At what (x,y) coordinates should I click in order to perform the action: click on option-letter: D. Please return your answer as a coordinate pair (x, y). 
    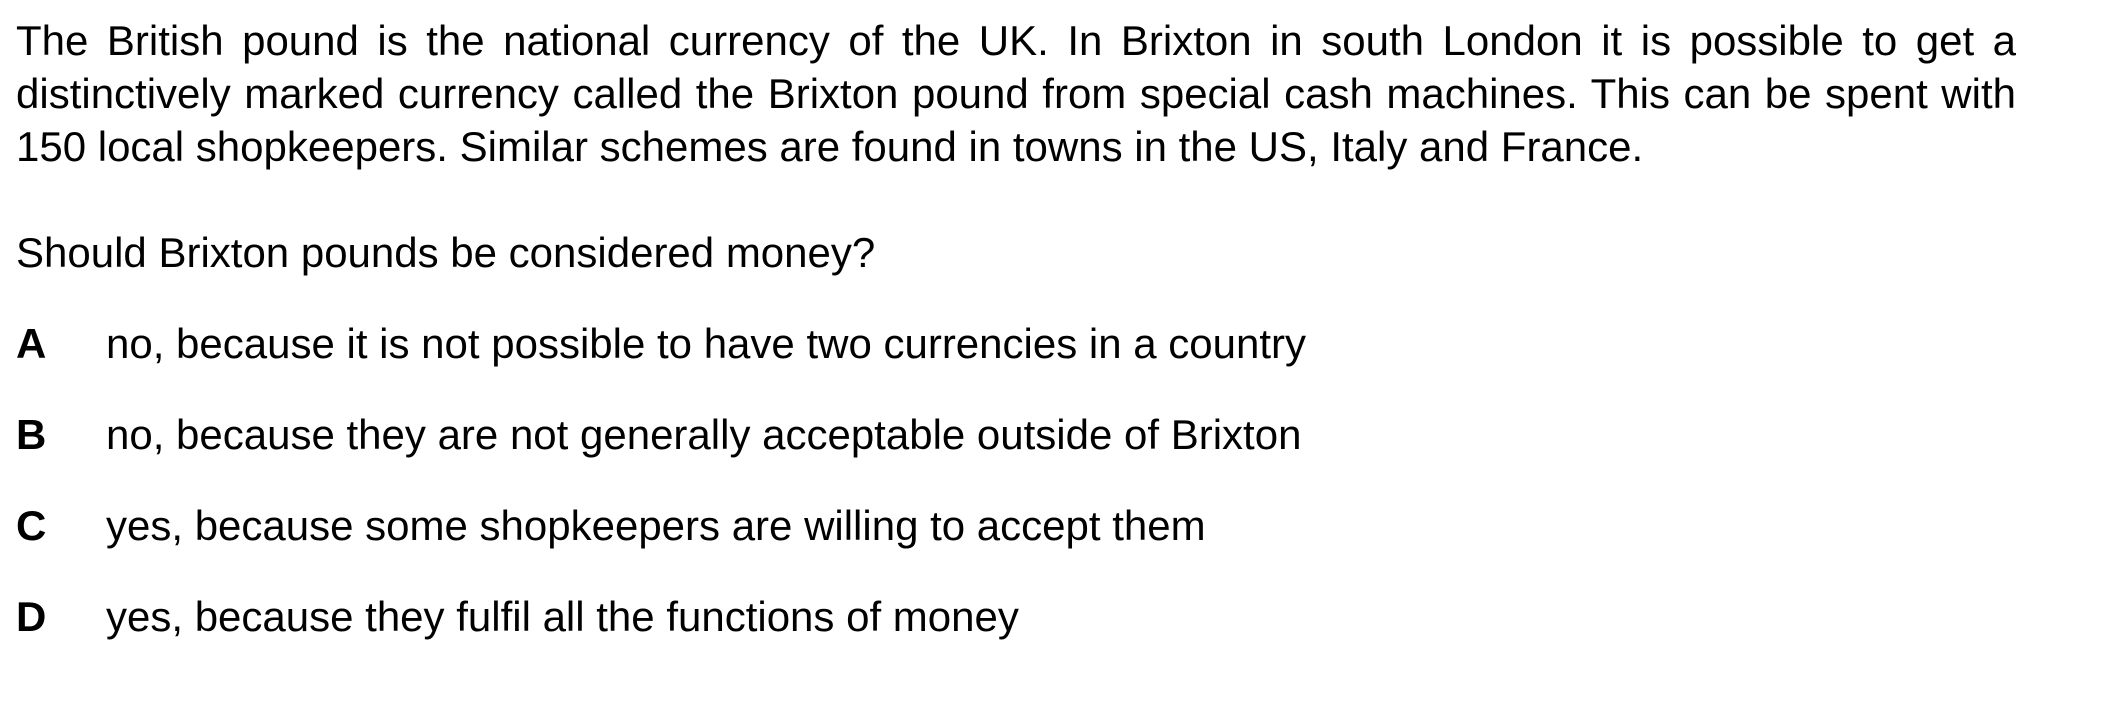
    Looking at the image, I should click on (31, 616).